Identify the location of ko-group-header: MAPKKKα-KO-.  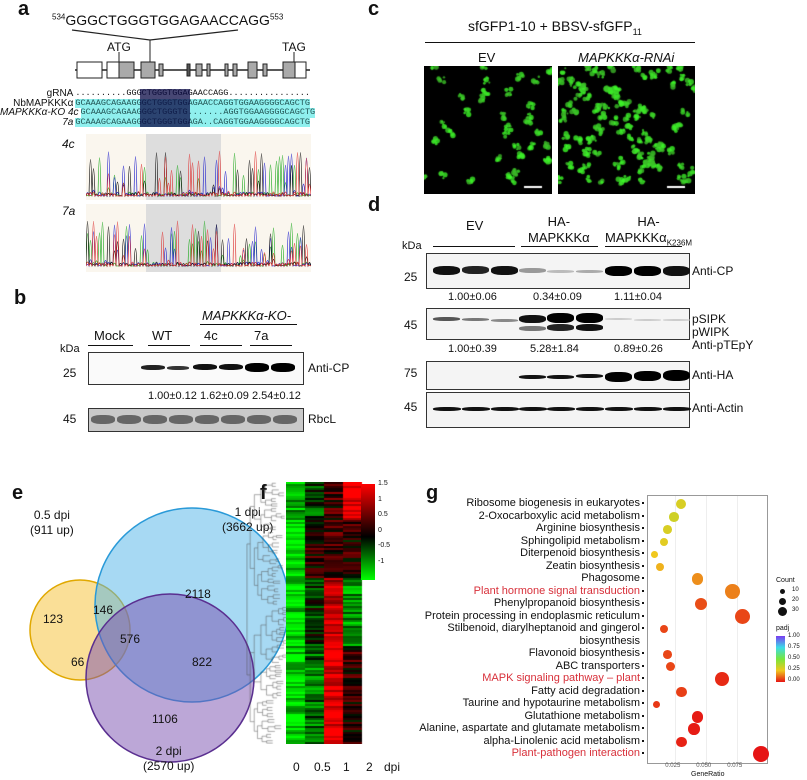
(247, 315).